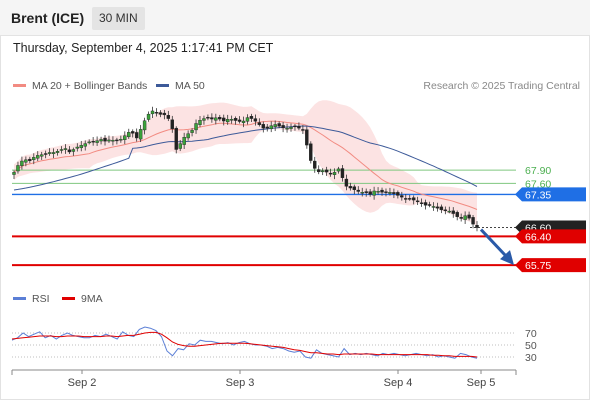 This screenshot has height=400, width=590. What do you see at coordinates (190, 86) in the screenshot?
I see `legend-ma50-label: MA 50` at bounding box center [190, 86].